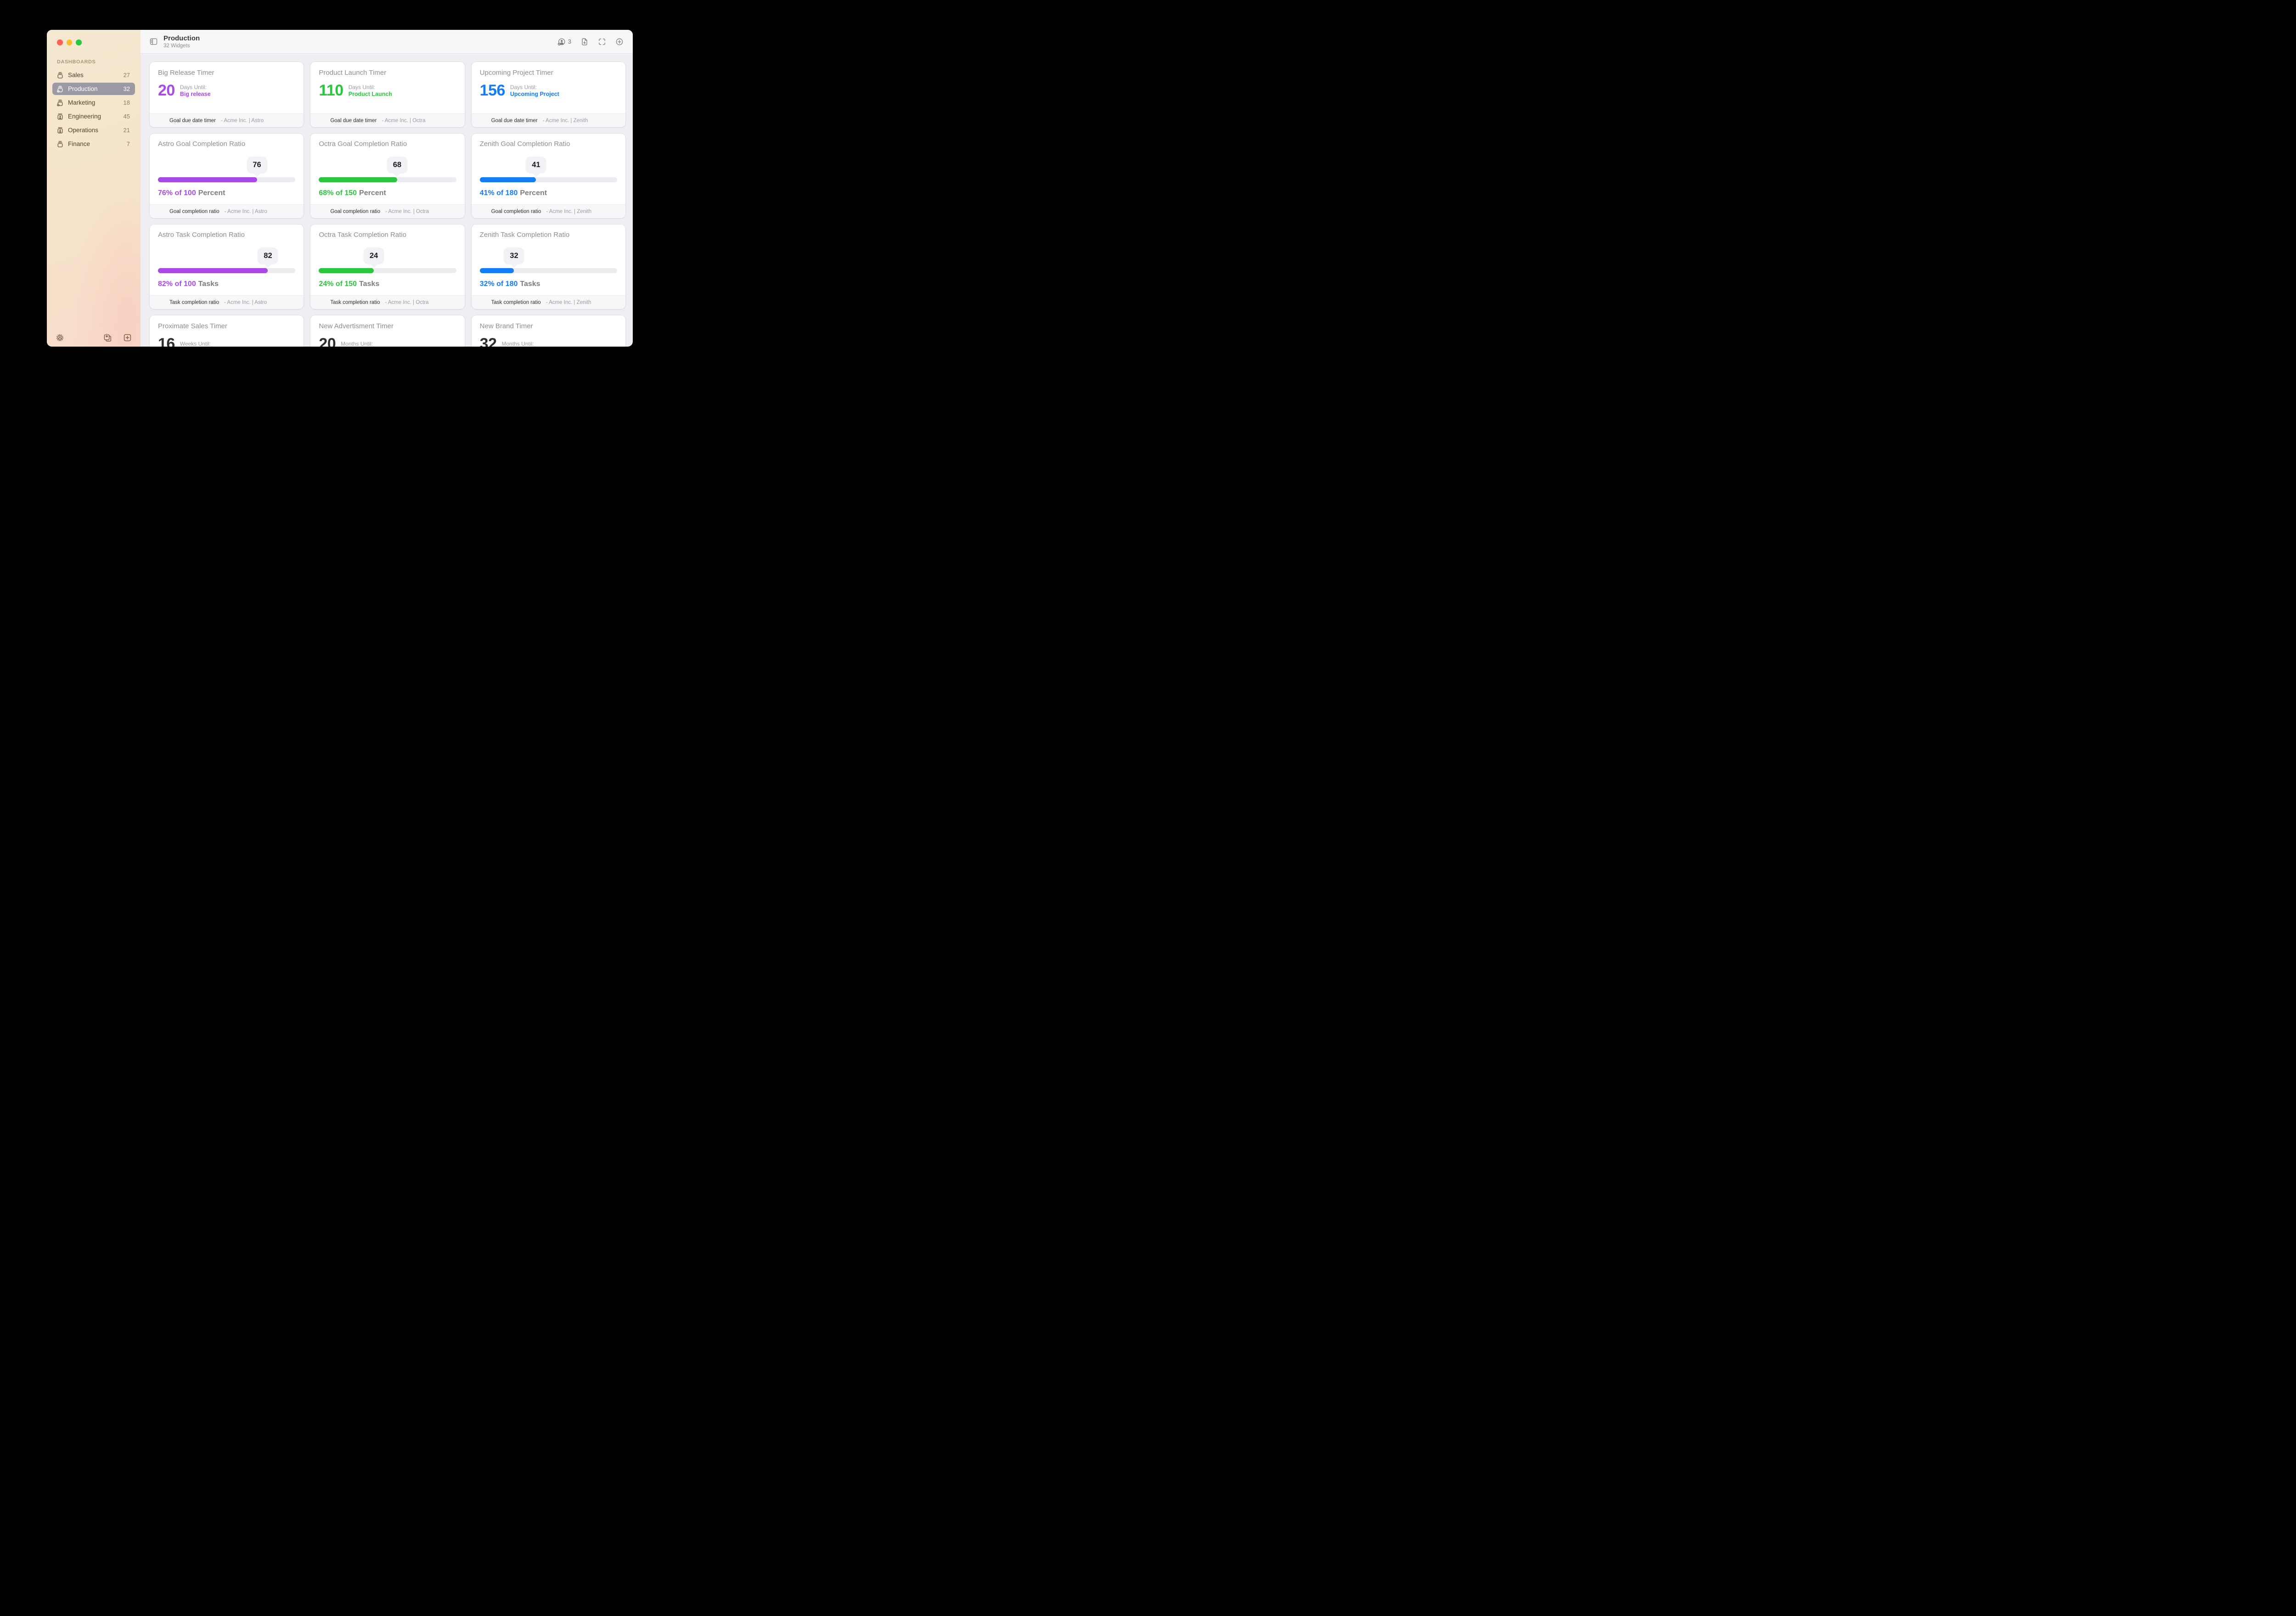 The width and height of the screenshot is (2296, 1616). I want to click on close-button, so click(60, 42).